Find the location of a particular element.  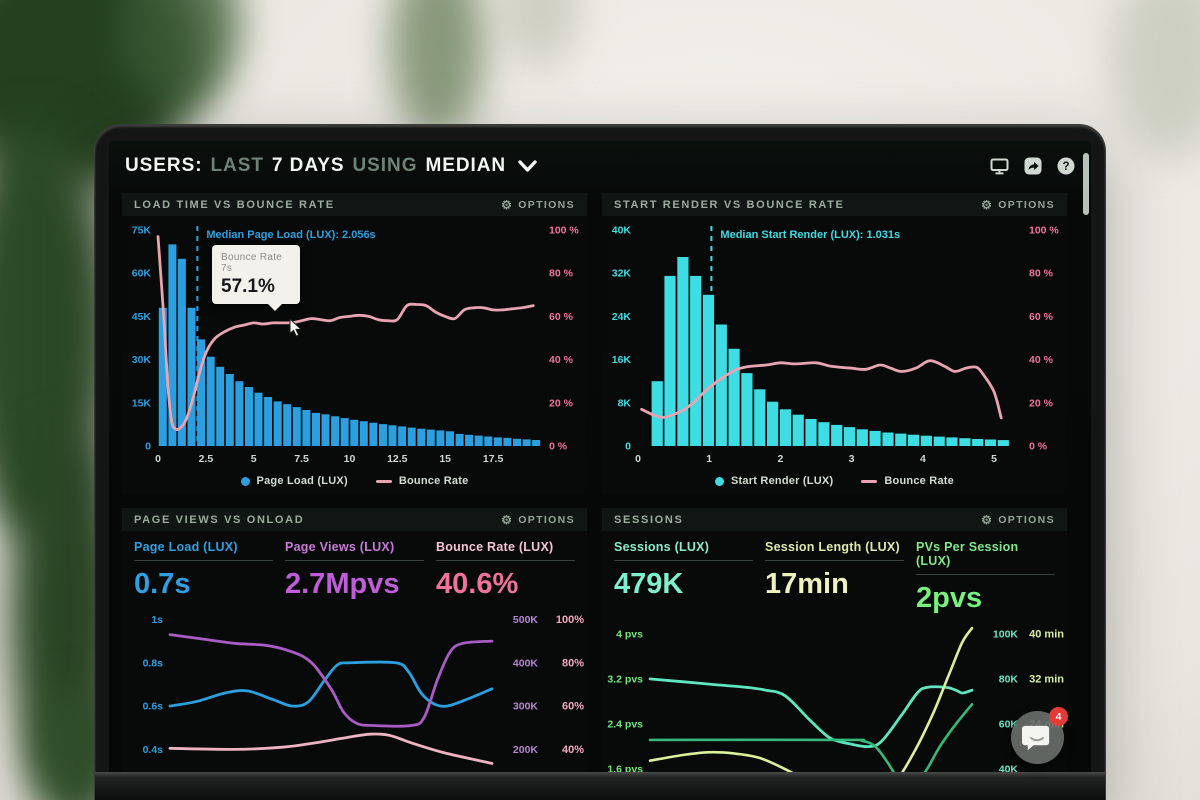

gear-icon: ⚙ is located at coordinates (987, 204).